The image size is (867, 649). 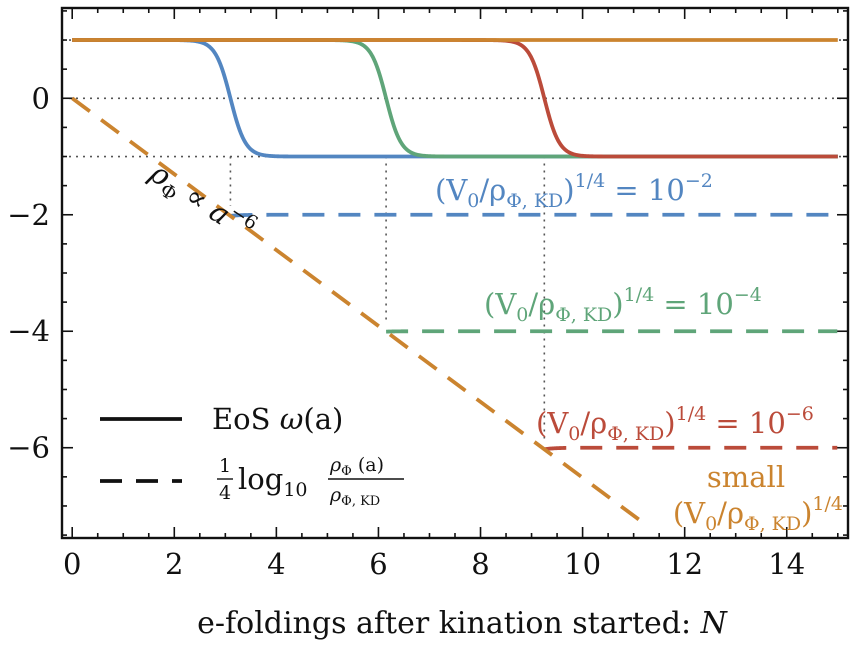 What do you see at coordinates (746, 477) in the screenshot?
I see `small-word: small` at bounding box center [746, 477].